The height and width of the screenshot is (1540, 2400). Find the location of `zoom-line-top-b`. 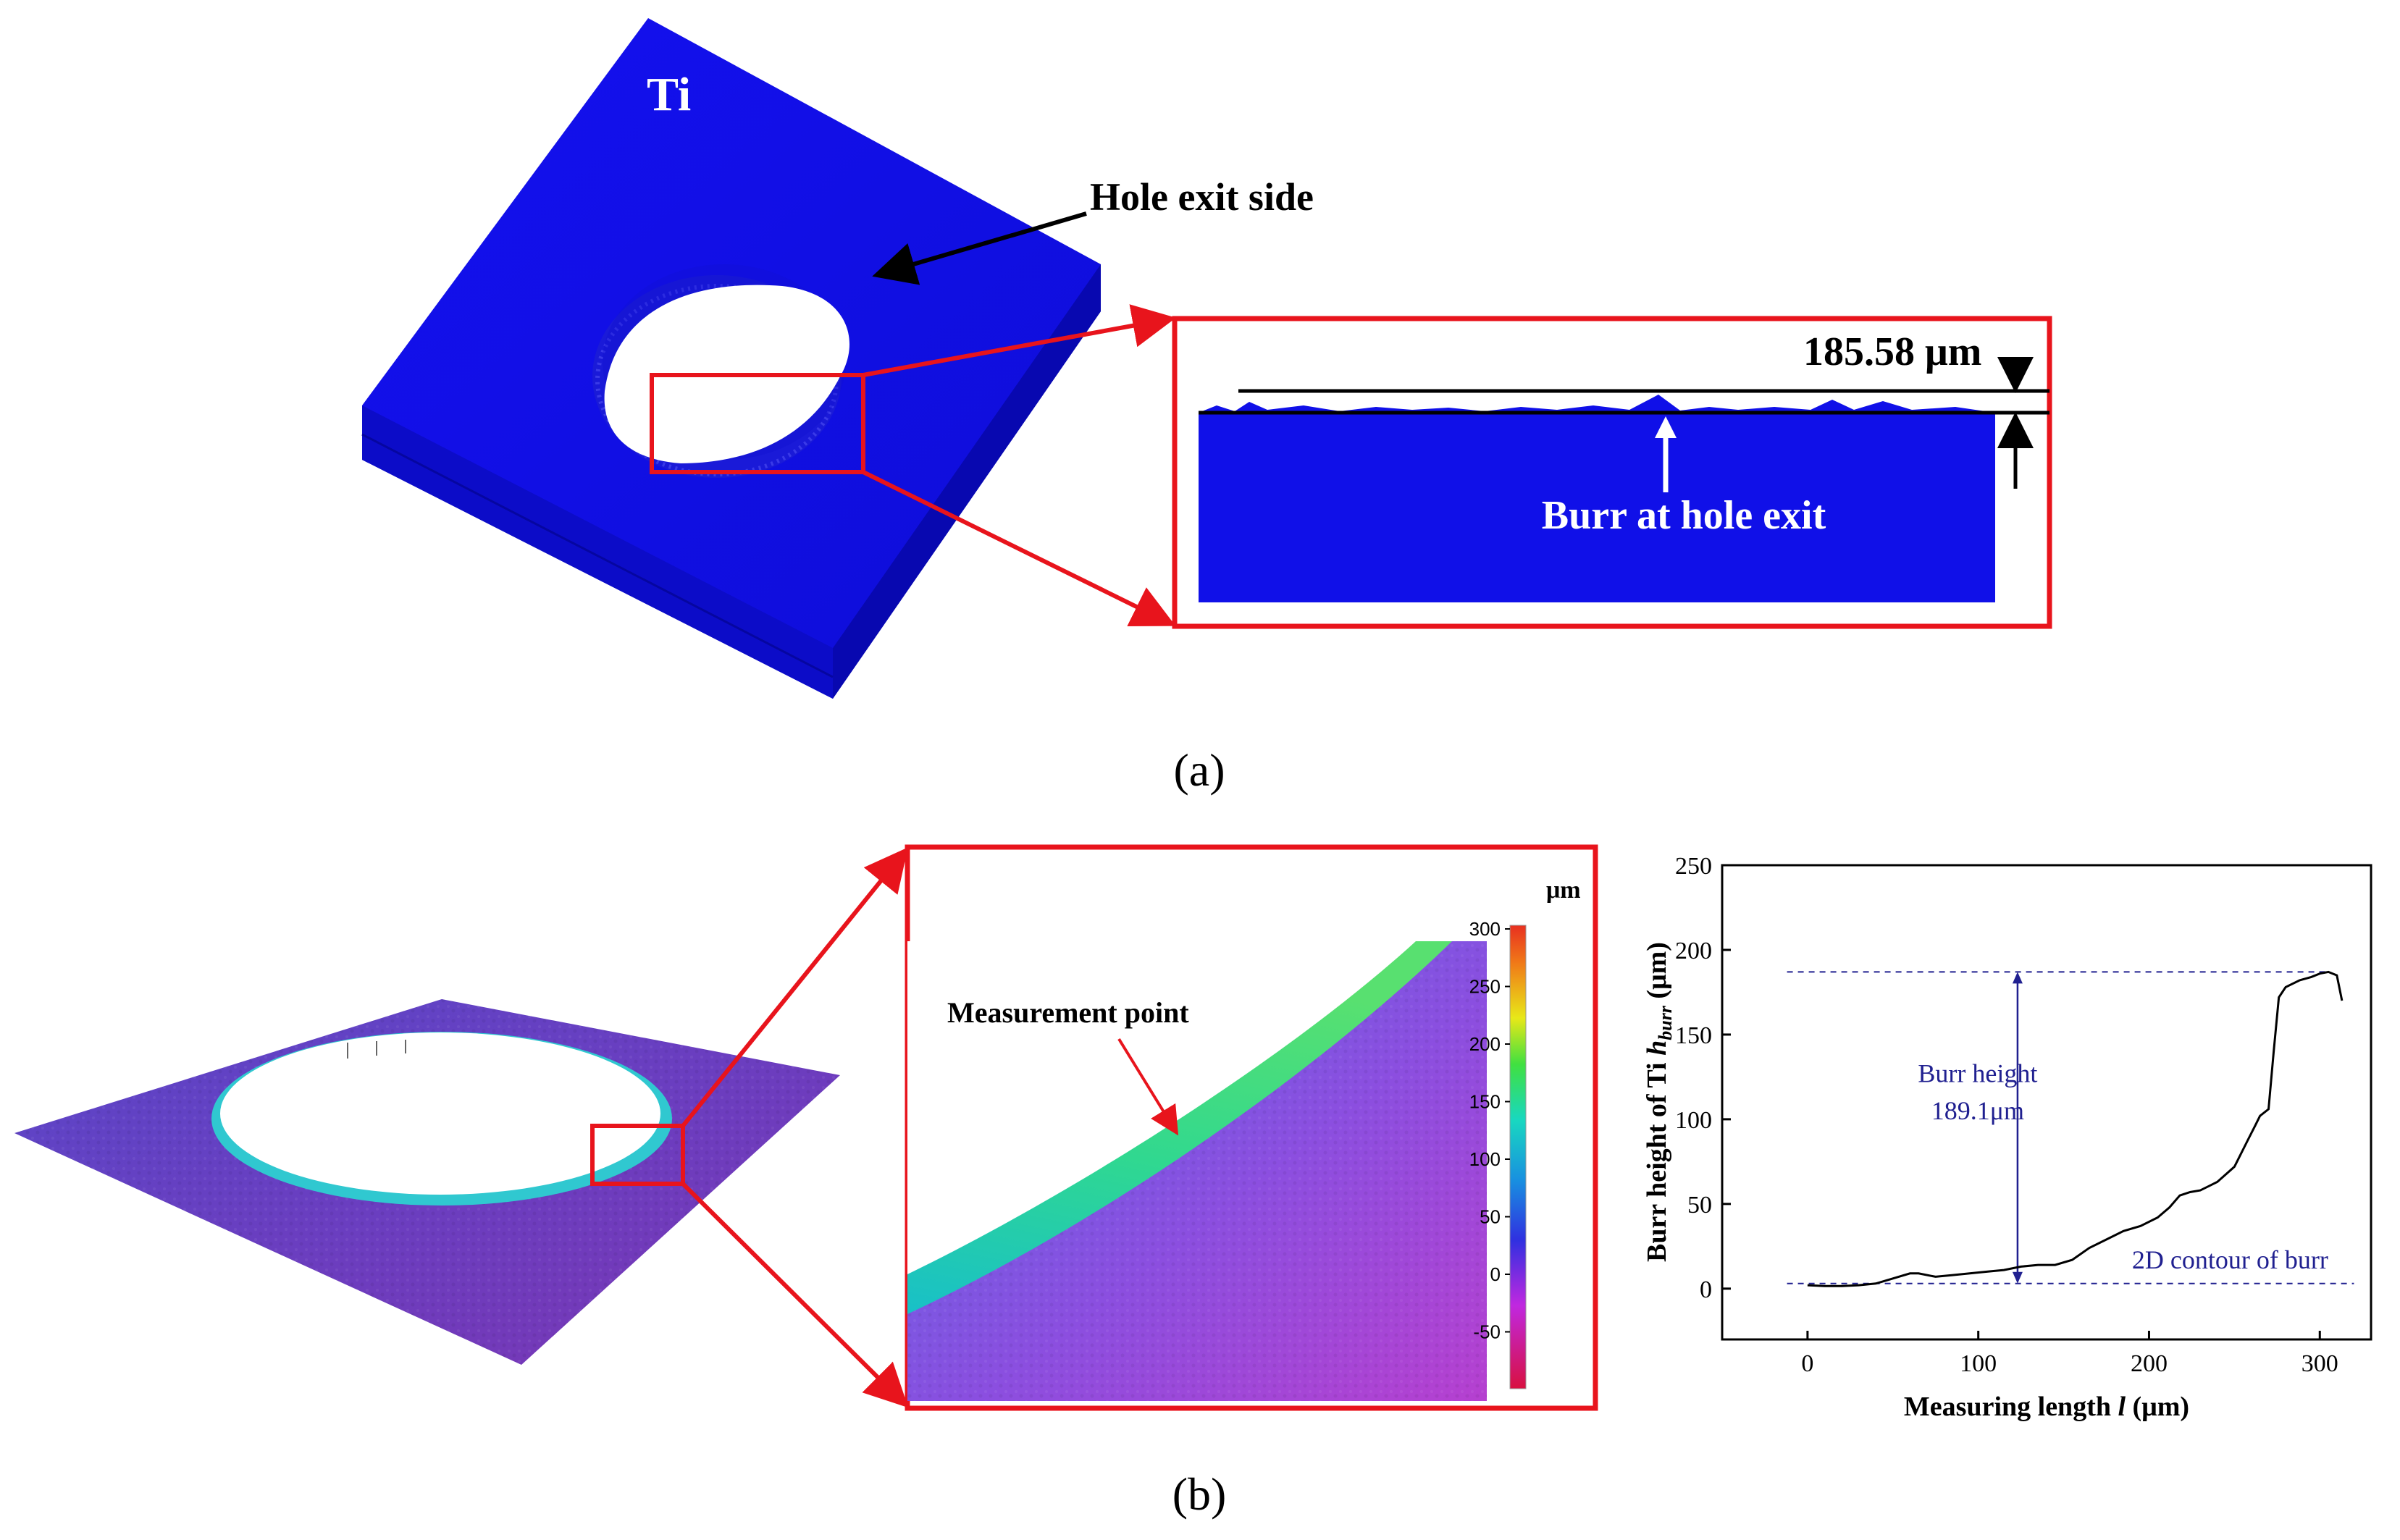

zoom-line-top-b is located at coordinates (794, 987).